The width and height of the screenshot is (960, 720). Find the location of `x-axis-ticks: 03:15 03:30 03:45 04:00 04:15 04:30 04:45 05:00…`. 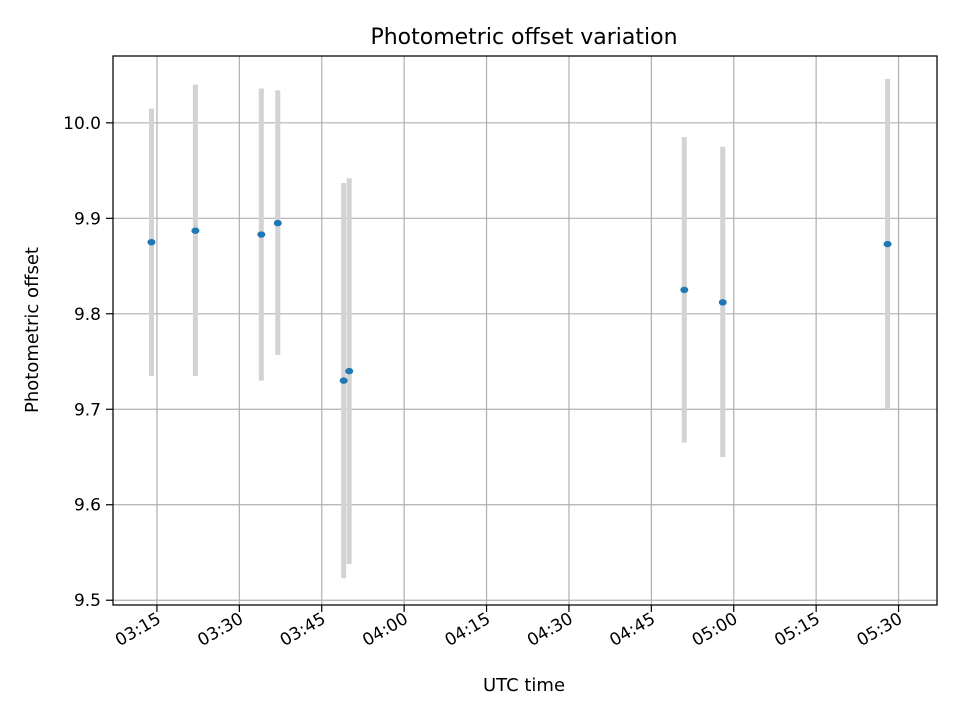

x-axis-ticks: 03:15 03:30 03:45 04:00 04:15 04:30 04:45 05:00… is located at coordinates (509, 628).